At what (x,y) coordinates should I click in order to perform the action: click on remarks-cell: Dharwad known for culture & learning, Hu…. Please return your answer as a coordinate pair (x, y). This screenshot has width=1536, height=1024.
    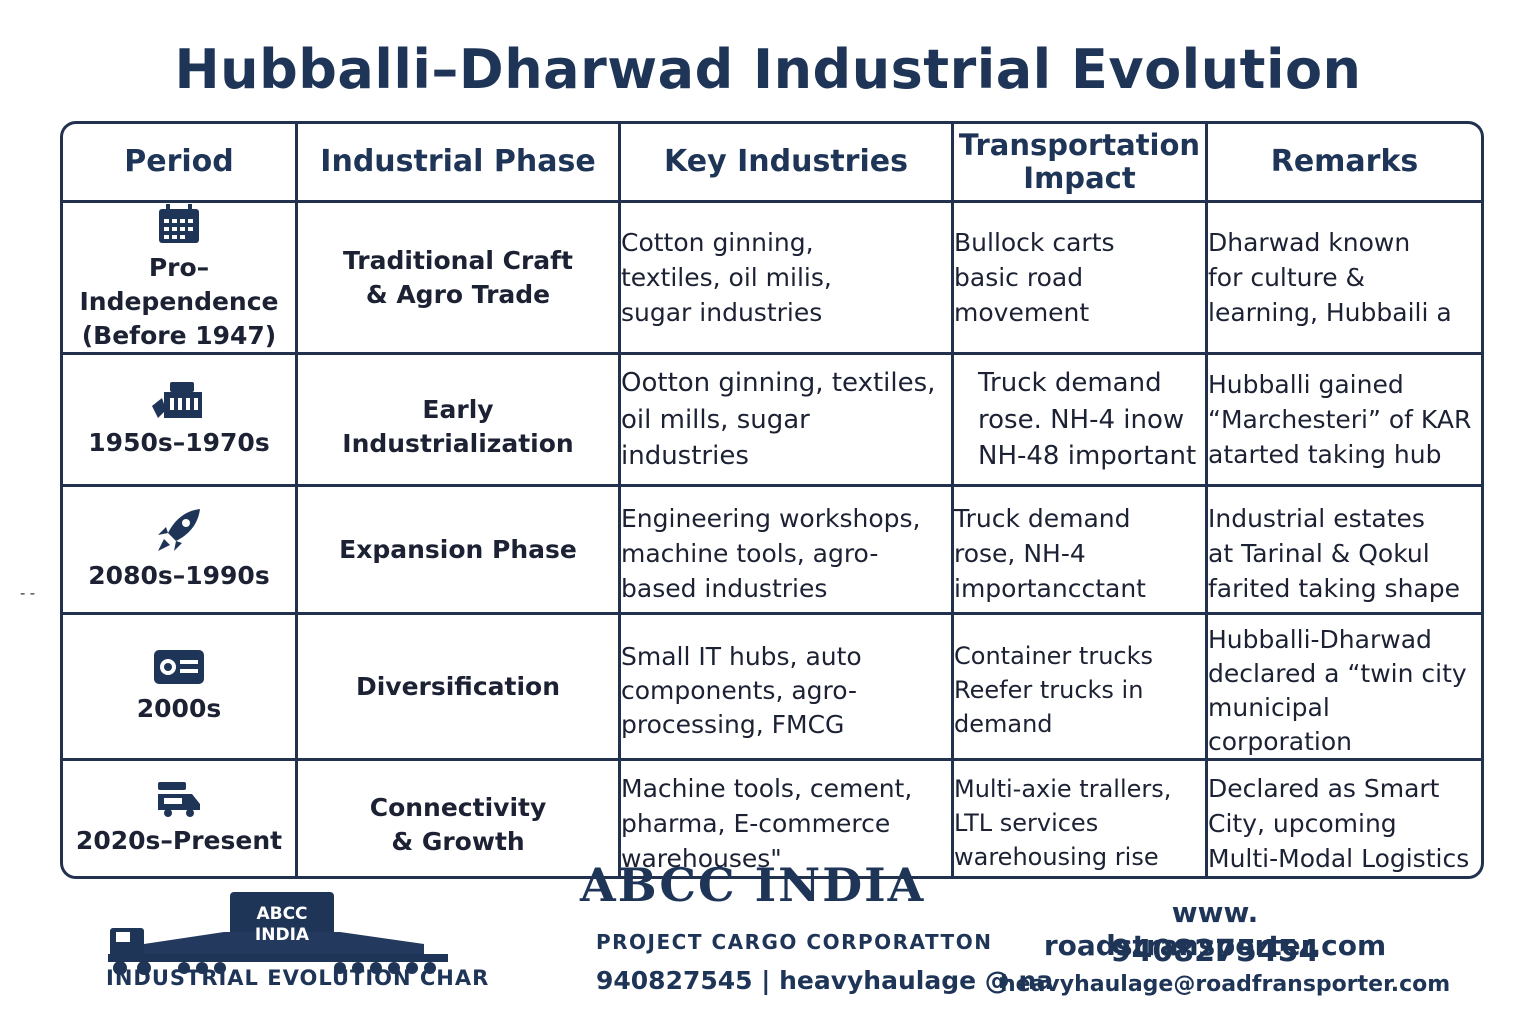
    Looking at the image, I should click on (1344, 279).